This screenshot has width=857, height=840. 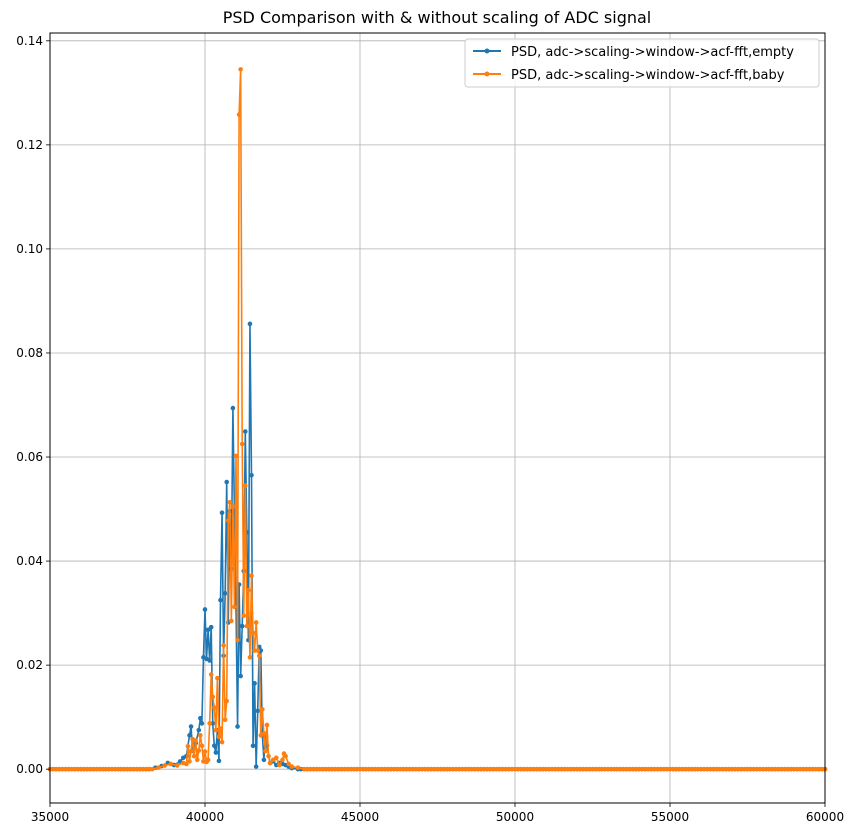 What do you see at coordinates (29, 41) in the screenshot?
I see `y-tick-label: 0.14` at bounding box center [29, 41].